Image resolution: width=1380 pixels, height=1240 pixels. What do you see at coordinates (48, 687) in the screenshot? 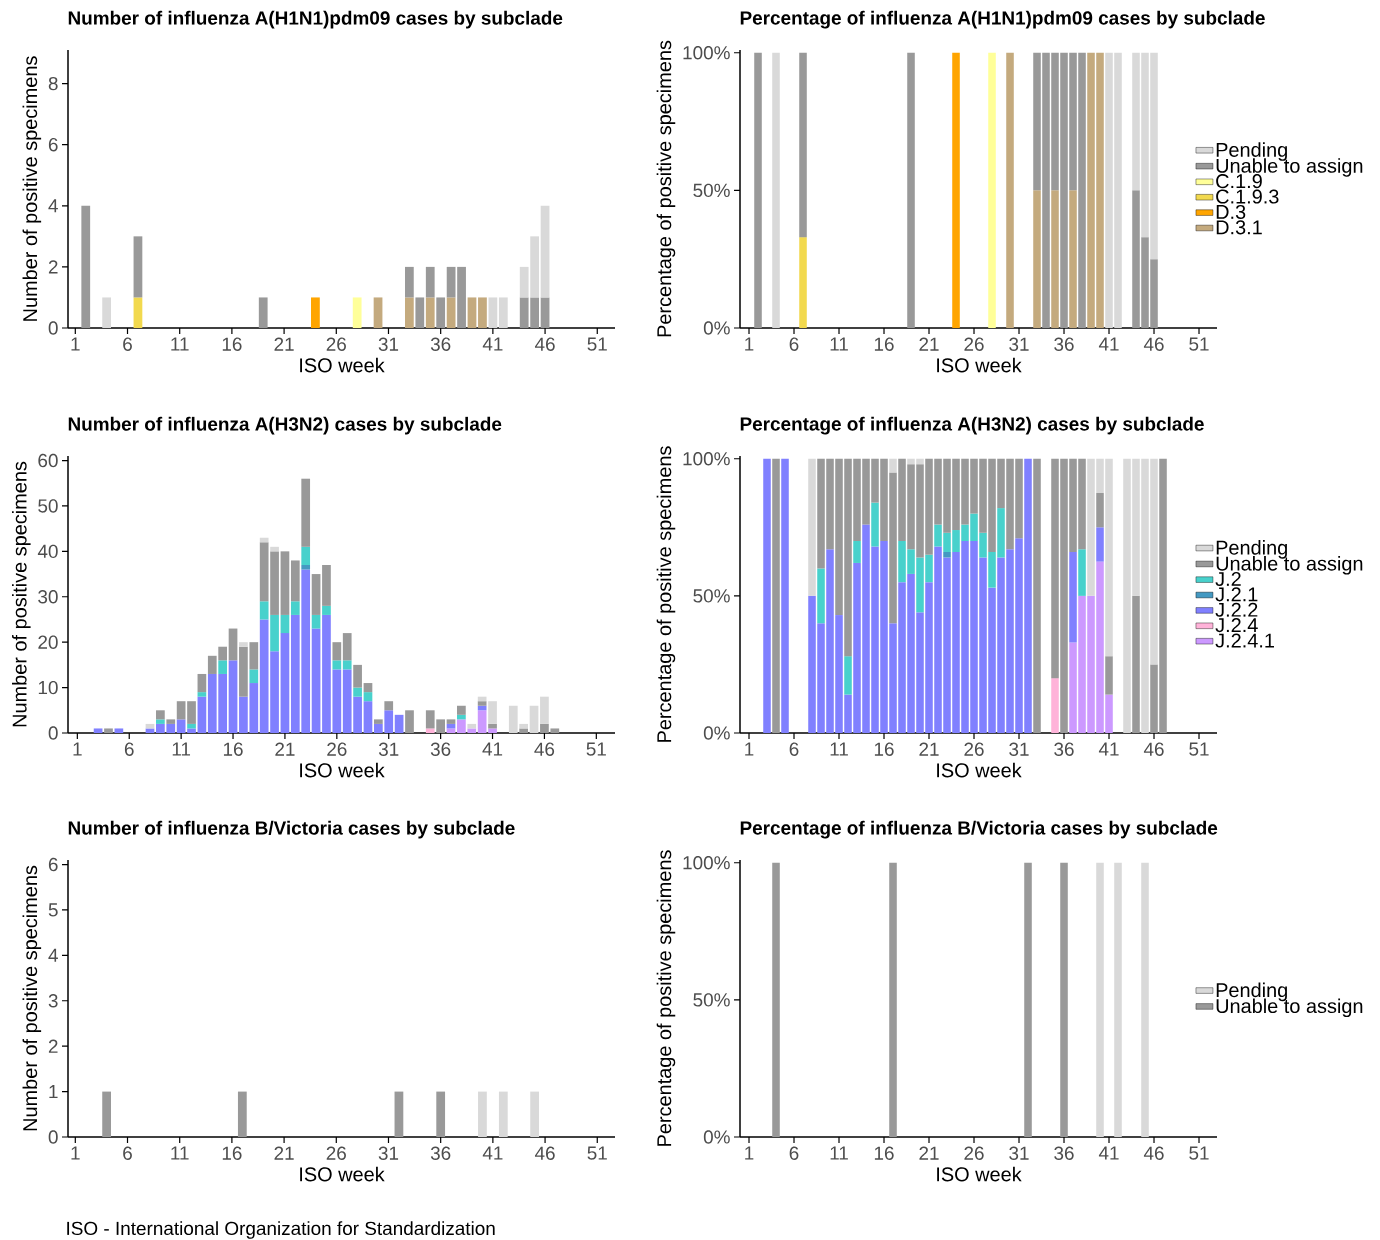
I see `y-tick-label: 10` at bounding box center [48, 687].